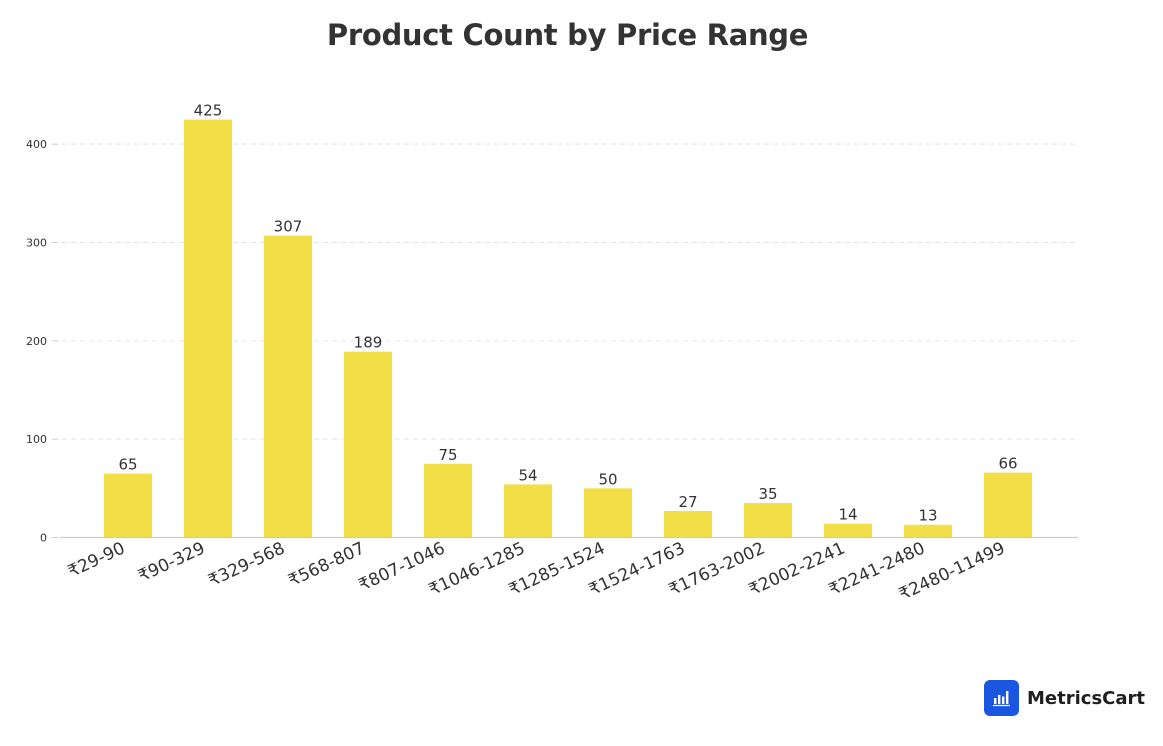 This screenshot has height=746, width=1163. Describe the element at coordinates (687, 502) in the screenshot. I see `data-label: 27` at that location.